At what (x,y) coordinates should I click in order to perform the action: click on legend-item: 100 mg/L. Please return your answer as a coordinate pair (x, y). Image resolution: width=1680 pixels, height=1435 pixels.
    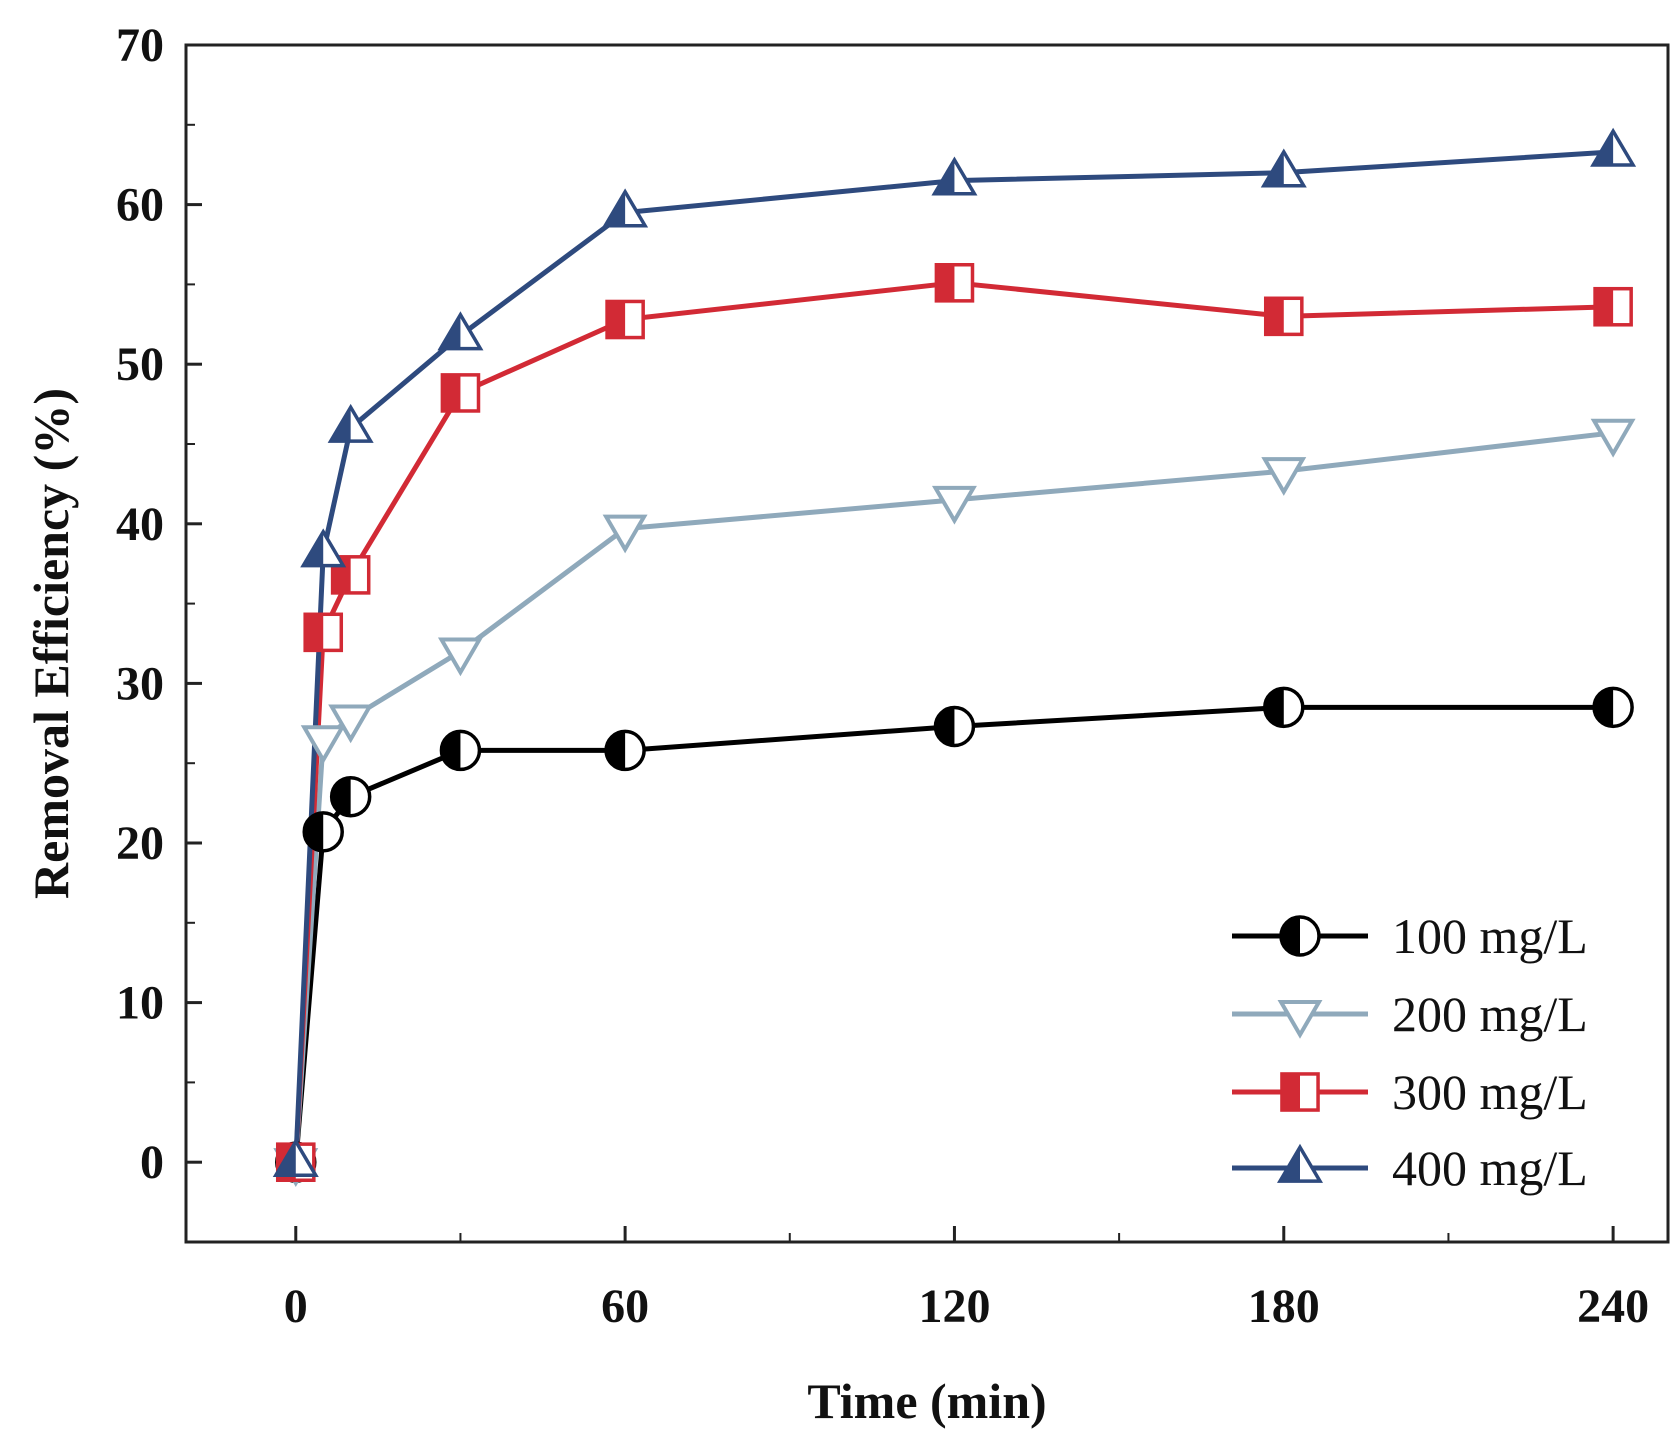
    Looking at the image, I should click on (1410, 936).